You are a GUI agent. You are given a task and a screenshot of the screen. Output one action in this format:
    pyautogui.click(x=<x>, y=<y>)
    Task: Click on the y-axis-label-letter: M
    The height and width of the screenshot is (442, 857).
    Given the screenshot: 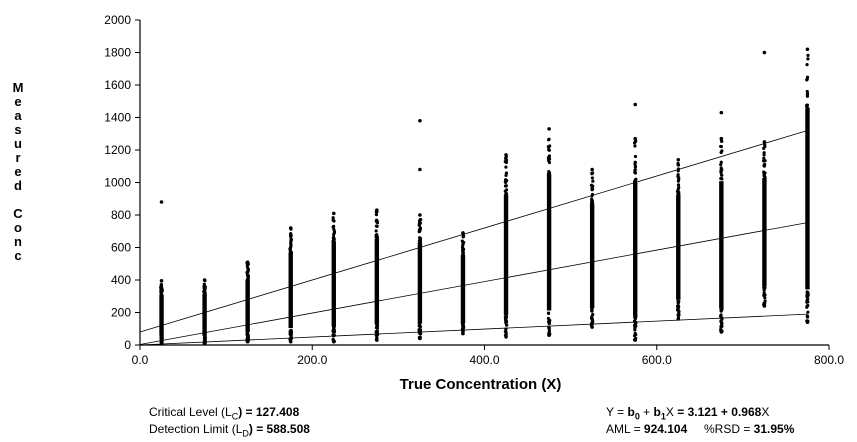 What is the action you would take?
    pyautogui.click(x=18, y=87)
    